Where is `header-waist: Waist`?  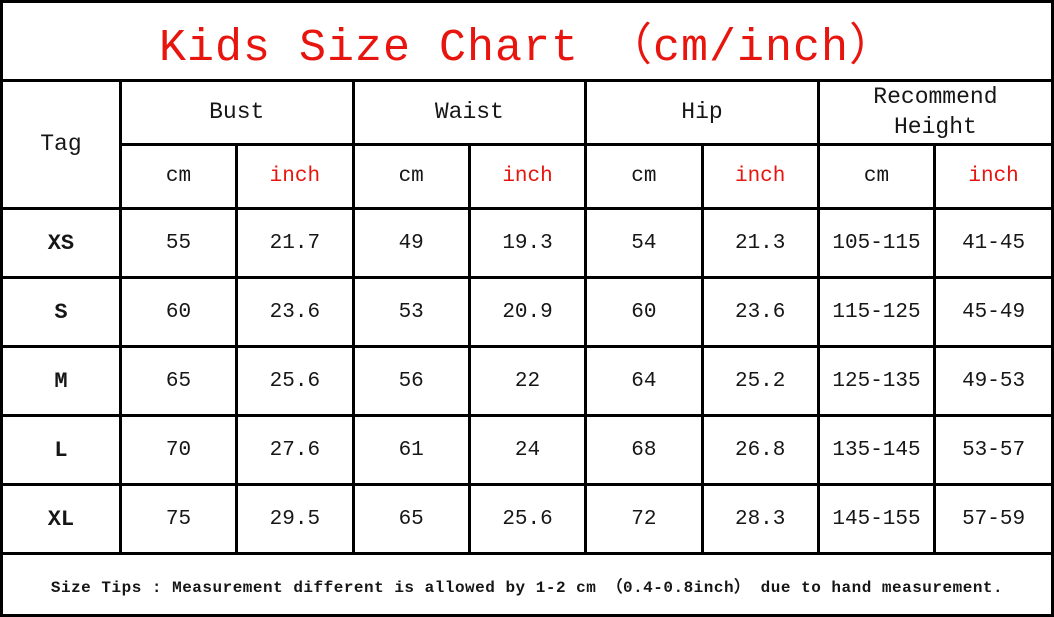 header-waist: Waist is located at coordinates (469, 113).